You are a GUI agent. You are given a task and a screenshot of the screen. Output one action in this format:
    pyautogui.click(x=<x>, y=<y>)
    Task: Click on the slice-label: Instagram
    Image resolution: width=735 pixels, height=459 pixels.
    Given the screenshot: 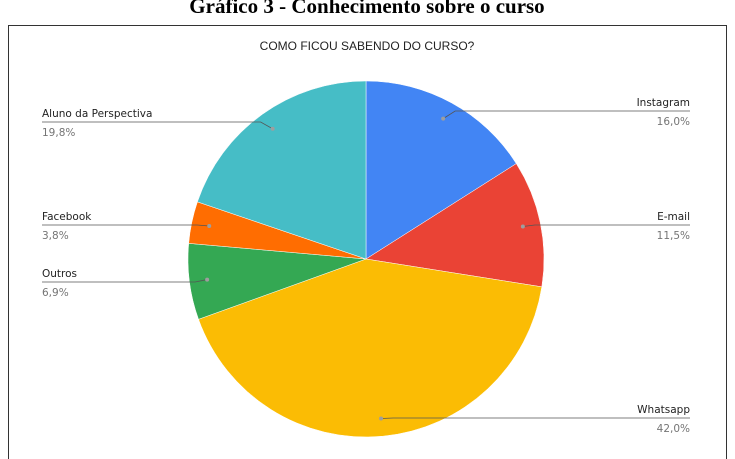 What is the action you would take?
    pyautogui.click(x=663, y=103)
    